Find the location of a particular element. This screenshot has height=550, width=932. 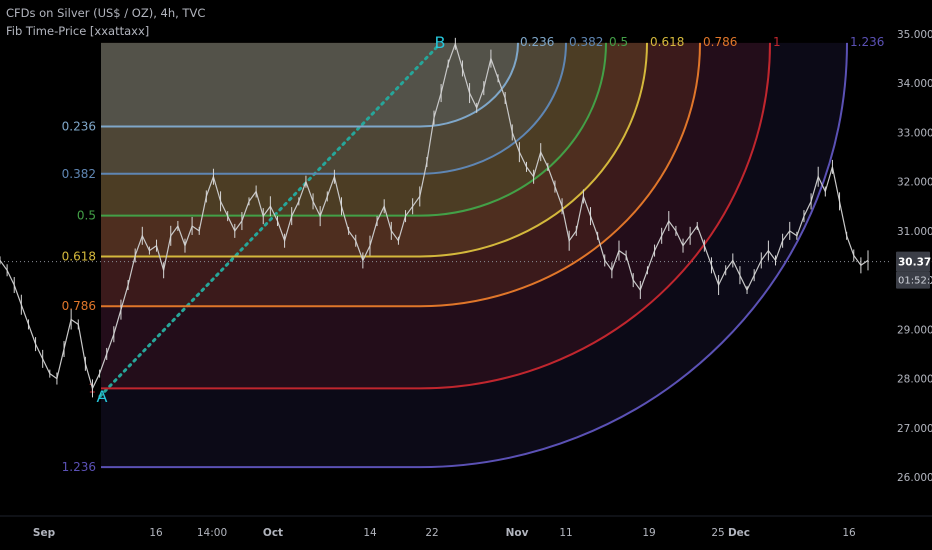

countdown-value: 01:52:31 is located at coordinates (915, 281).